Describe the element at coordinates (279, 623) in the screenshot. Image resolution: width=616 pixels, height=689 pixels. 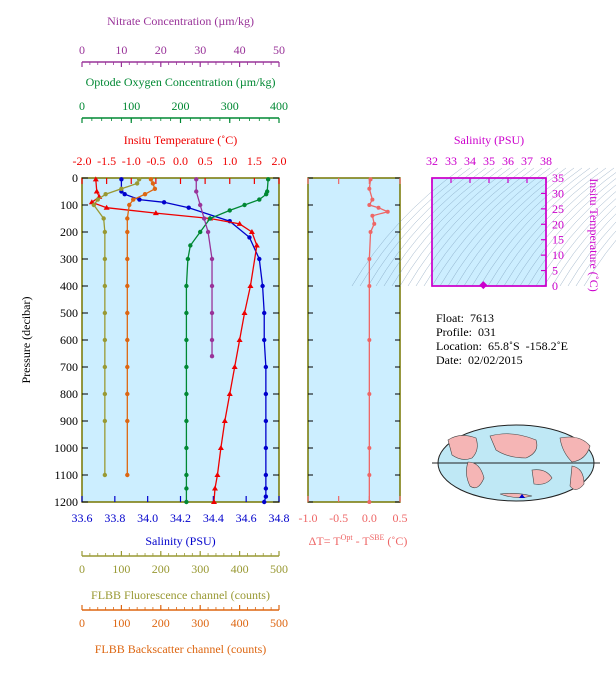
I see `backscatter-tick-label: 500` at that location.